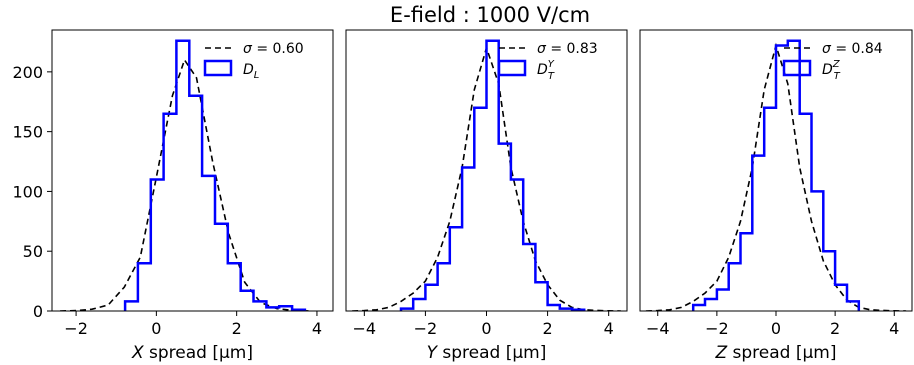  What do you see at coordinates (192, 353) in the screenshot?
I see `x-axis-label: X spread [μm]` at bounding box center [192, 353].